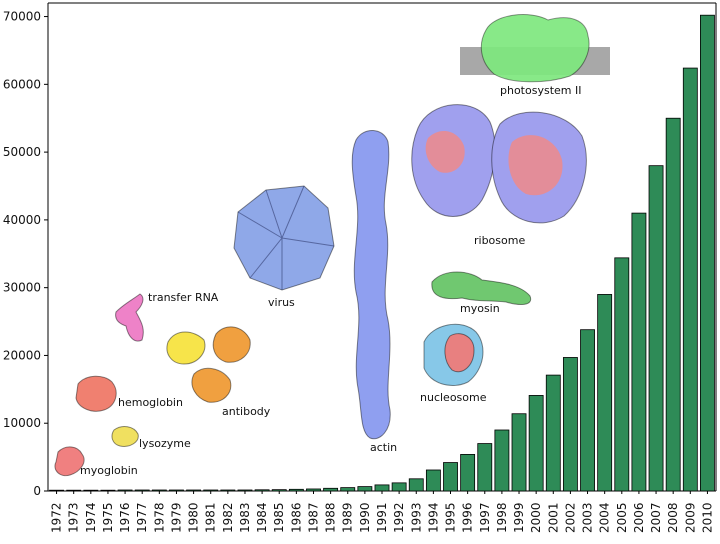 This screenshot has height=544, width=720. I want to click on antibody-molecule: antibody, so click(218, 372).